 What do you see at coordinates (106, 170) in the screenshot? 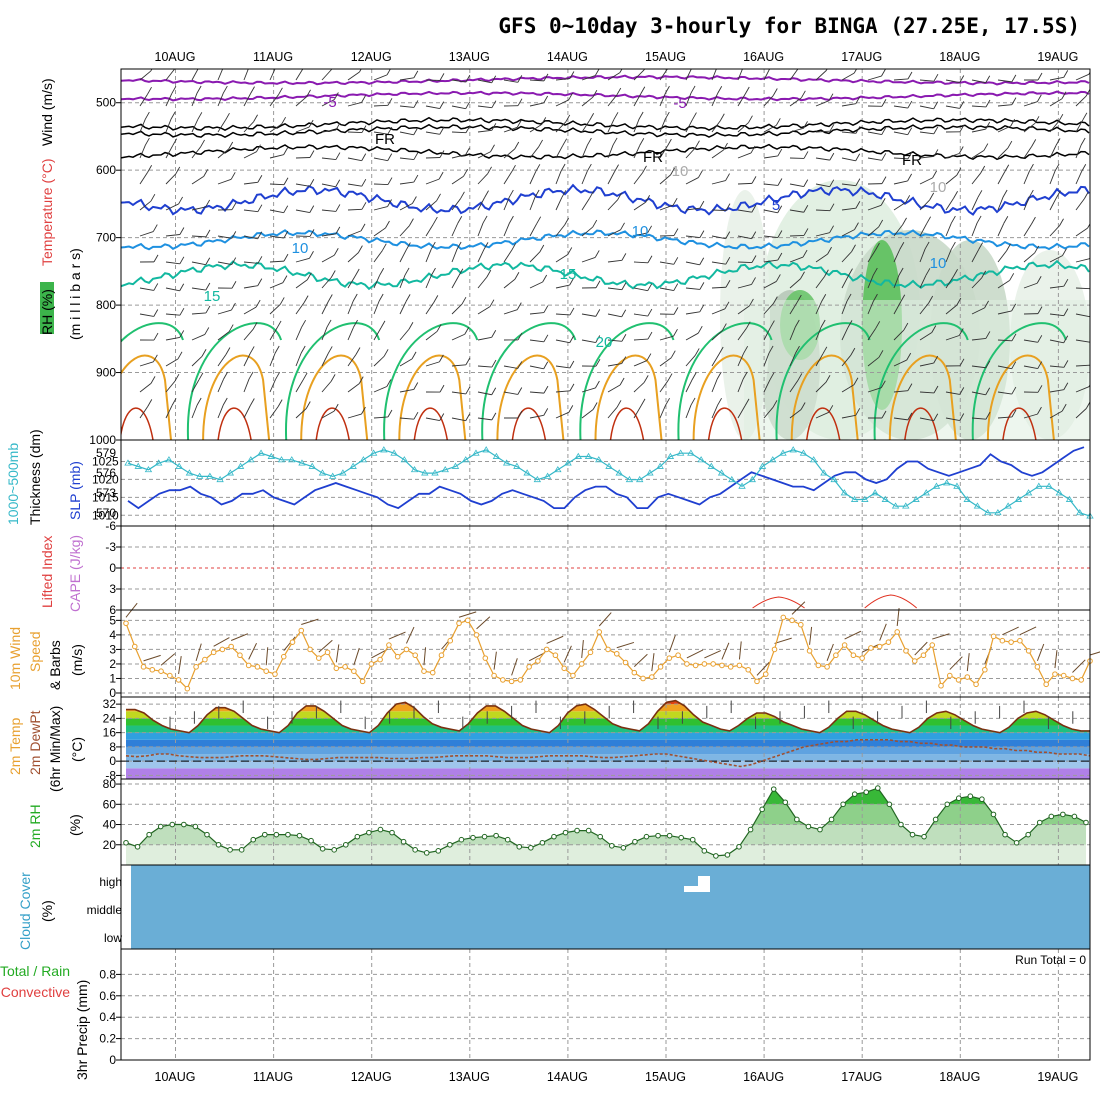
I see `tick-label: 600` at bounding box center [106, 170].